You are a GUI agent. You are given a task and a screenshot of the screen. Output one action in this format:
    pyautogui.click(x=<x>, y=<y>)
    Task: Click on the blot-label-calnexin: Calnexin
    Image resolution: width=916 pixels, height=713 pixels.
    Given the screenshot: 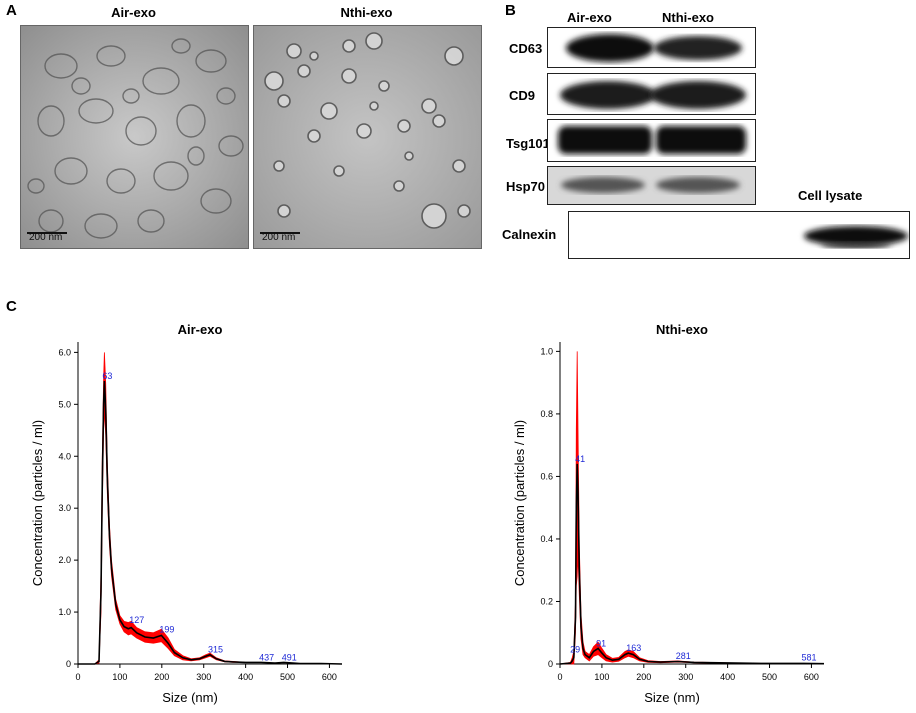 What is the action you would take?
    pyautogui.click(x=529, y=234)
    